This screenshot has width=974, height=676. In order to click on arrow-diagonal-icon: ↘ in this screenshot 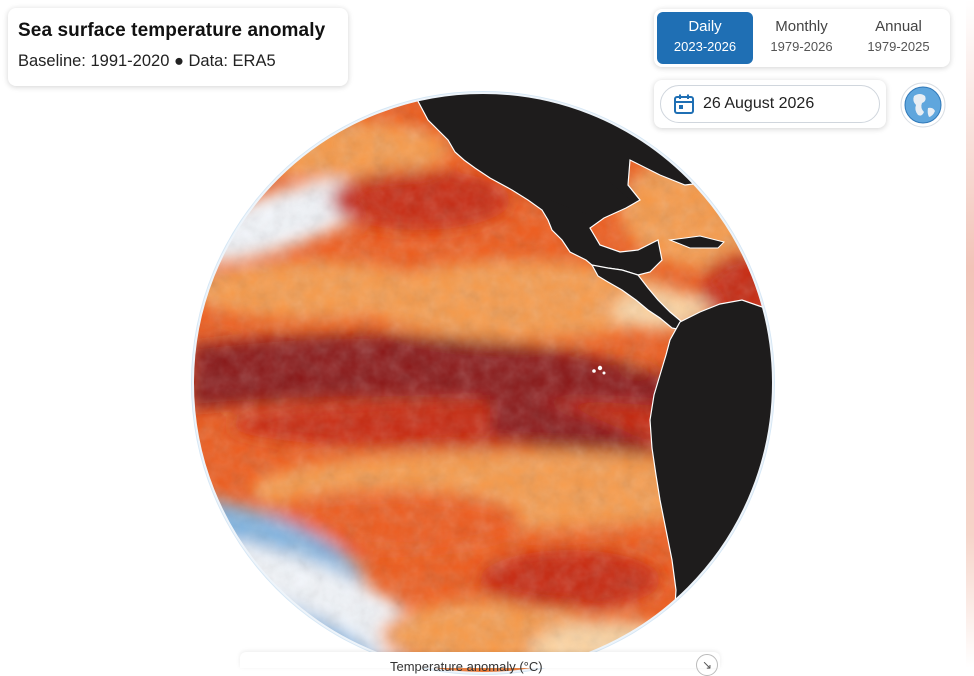, I will do `click(707, 665)`.